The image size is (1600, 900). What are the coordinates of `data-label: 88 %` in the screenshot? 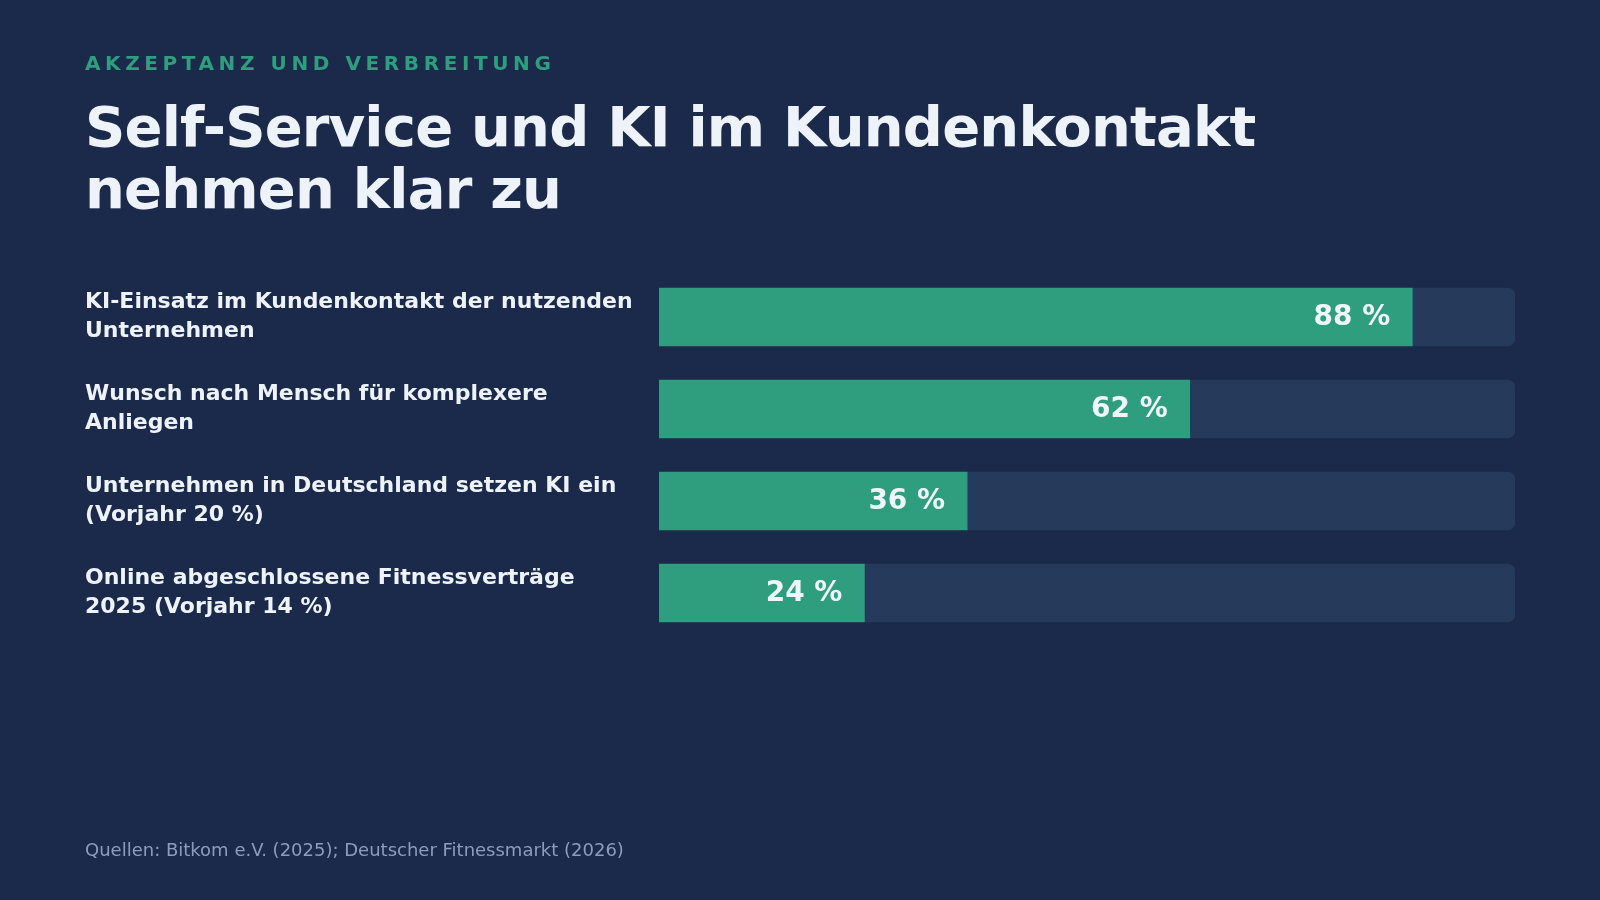 It's located at (1352, 316).